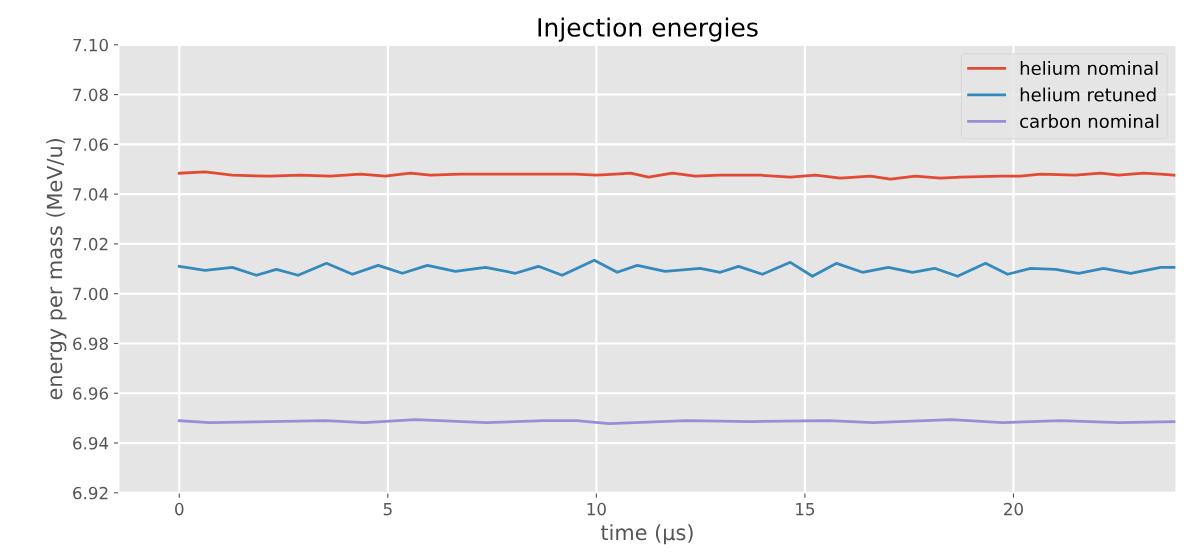  Describe the element at coordinates (91, 144) in the screenshot. I see `y-tick-label: 7.06` at that location.